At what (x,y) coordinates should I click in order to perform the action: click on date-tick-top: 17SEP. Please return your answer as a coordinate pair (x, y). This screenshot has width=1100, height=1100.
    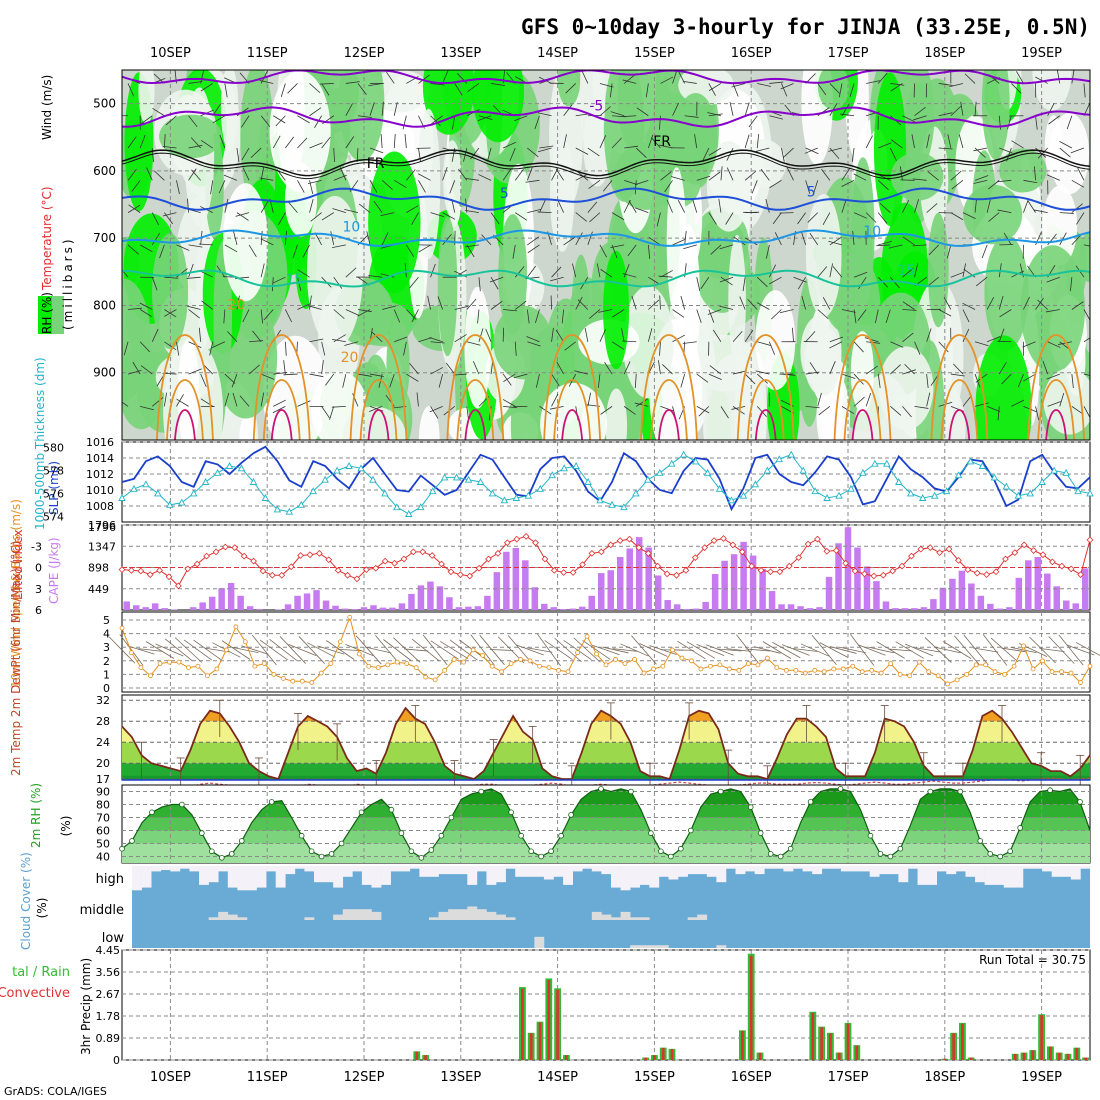
    Looking at the image, I should click on (848, 53).